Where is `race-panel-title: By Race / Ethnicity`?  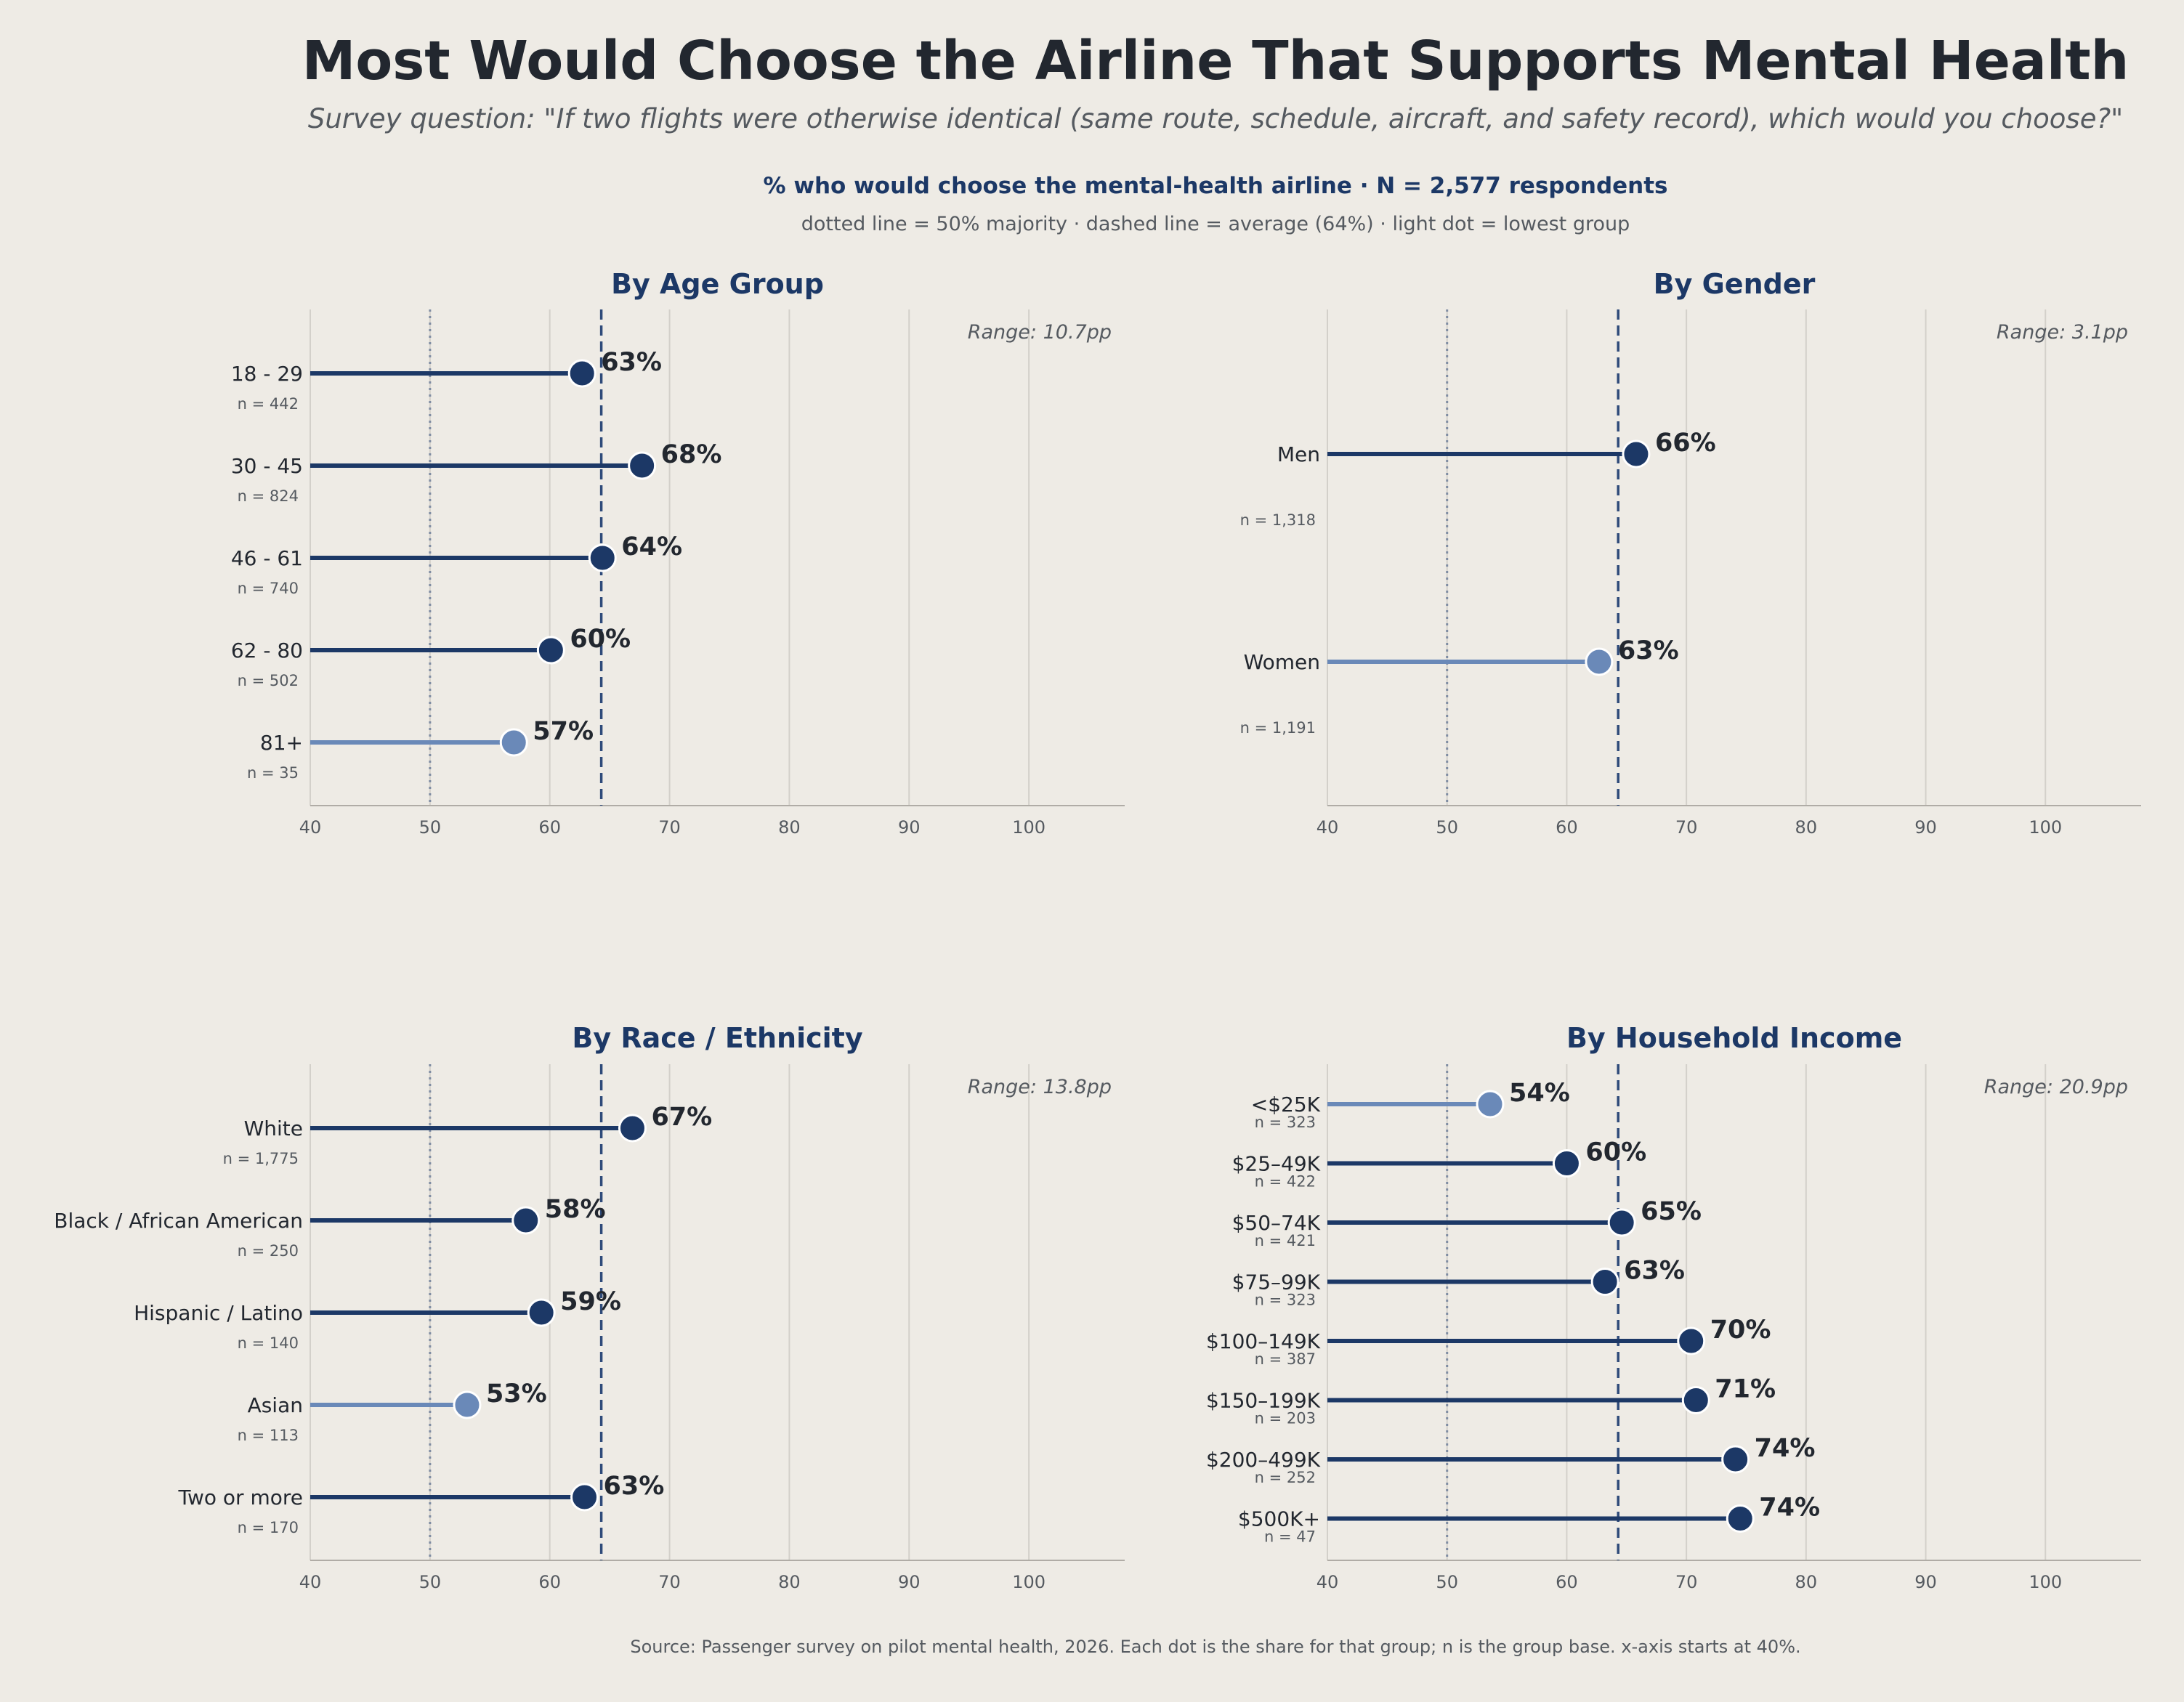 race-panel-title: By Race / Ethnicity is located at coordinates (717, 1038).